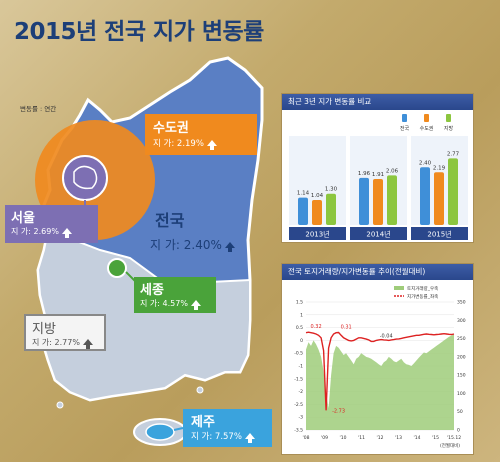 The image size is (500, 462). I want to click on national-label: 전국 지 가: 2.40%, so click(192, 230).